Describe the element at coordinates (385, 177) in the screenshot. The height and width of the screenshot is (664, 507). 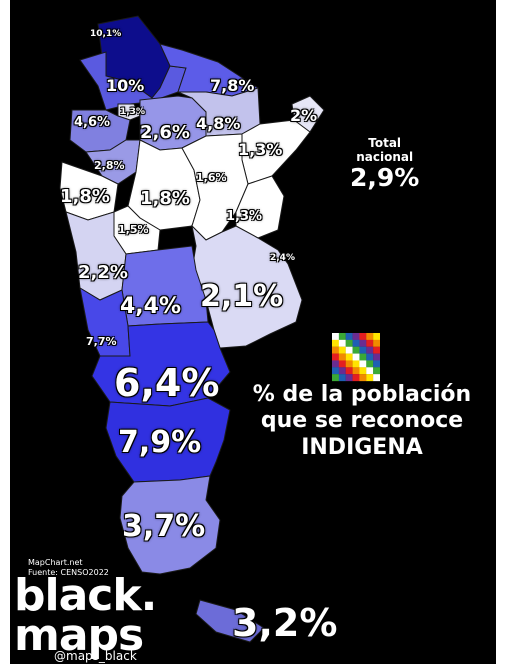
I see `national-total-value: 2,9%` at that location.